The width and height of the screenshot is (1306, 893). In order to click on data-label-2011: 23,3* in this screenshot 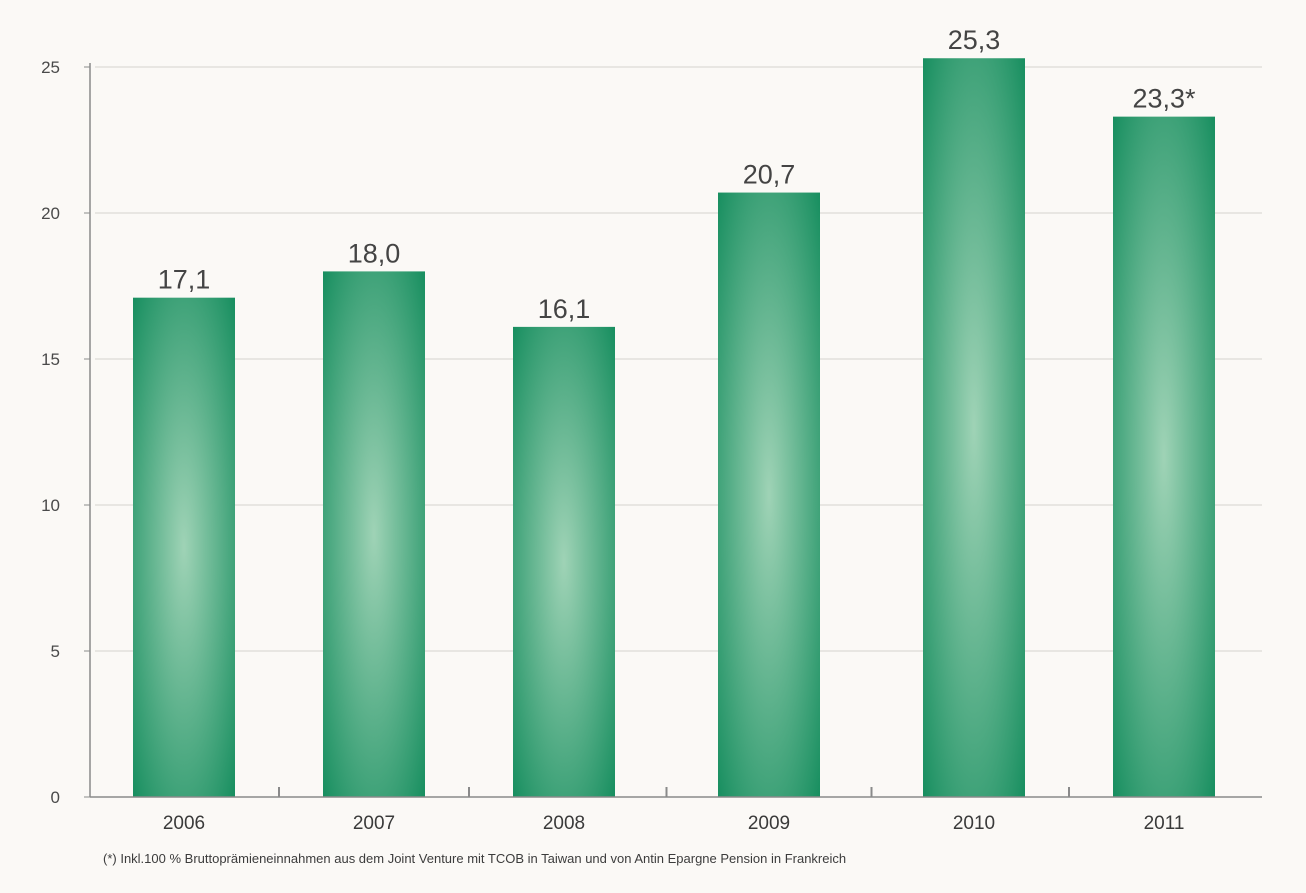, I will do `click(1164, 99)`.